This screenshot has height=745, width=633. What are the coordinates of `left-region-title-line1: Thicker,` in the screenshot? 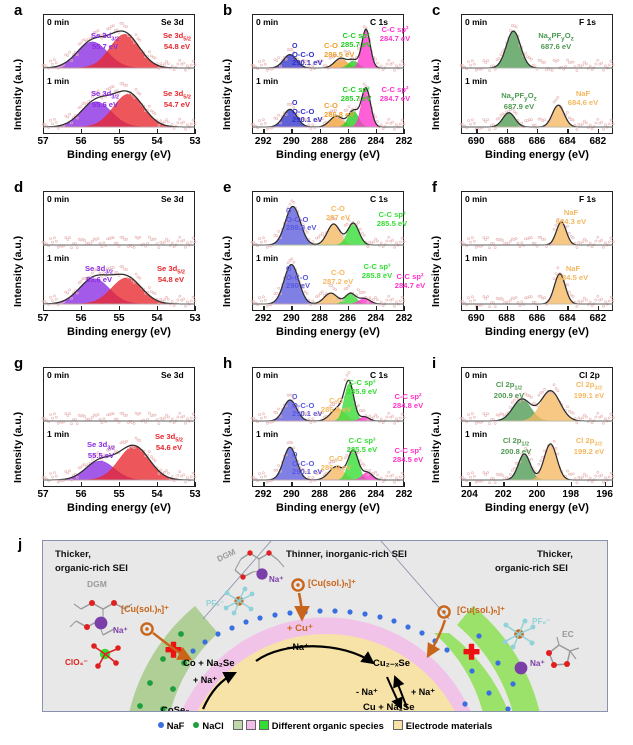 It's located at (73, 554).